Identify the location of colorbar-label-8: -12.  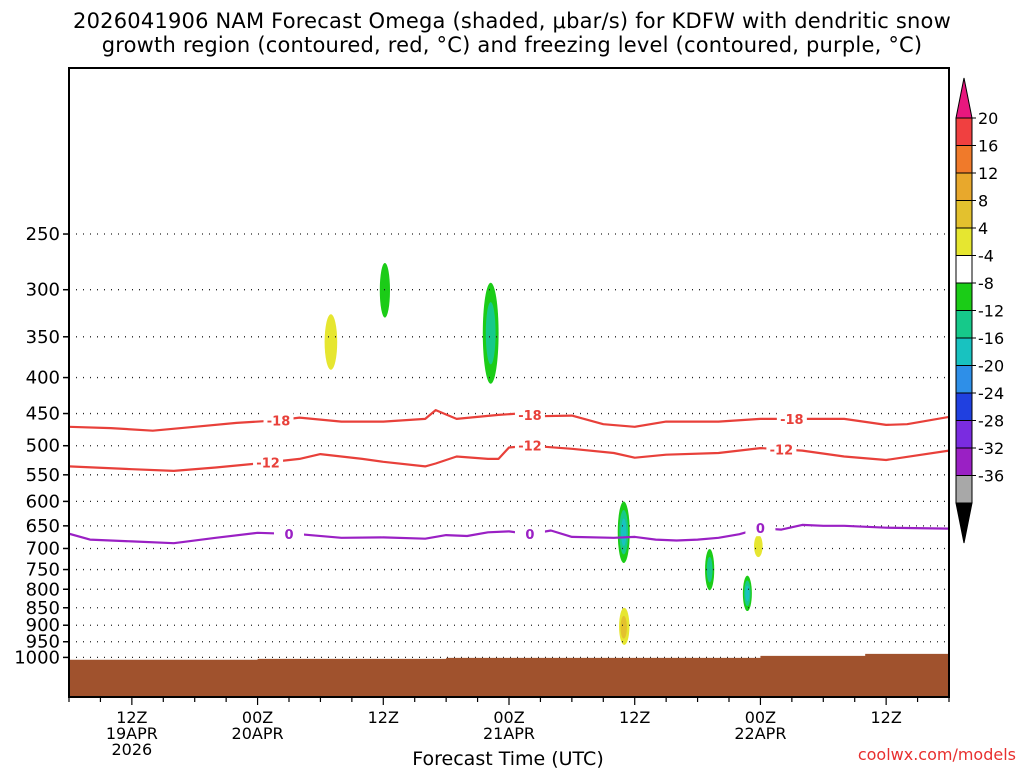
(991, 311).